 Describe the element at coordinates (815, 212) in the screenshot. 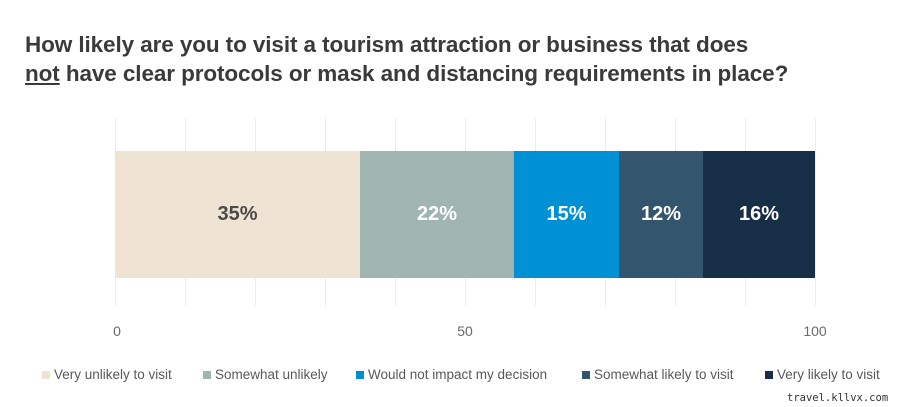

I see `gridline` at that location.